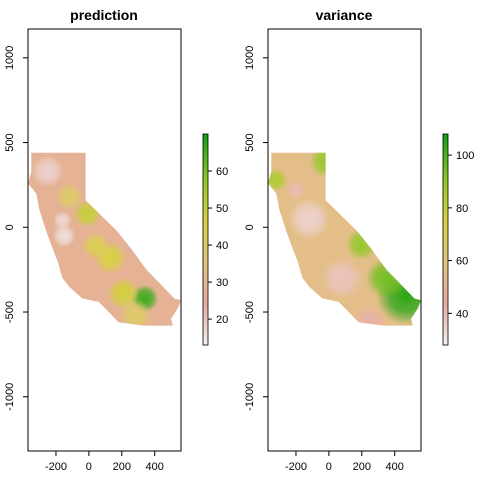  What do you see at coordinates (362, 467) in the screenshot?
I see `variance-x-tick-label: 200` at bounding box center [362, 467].